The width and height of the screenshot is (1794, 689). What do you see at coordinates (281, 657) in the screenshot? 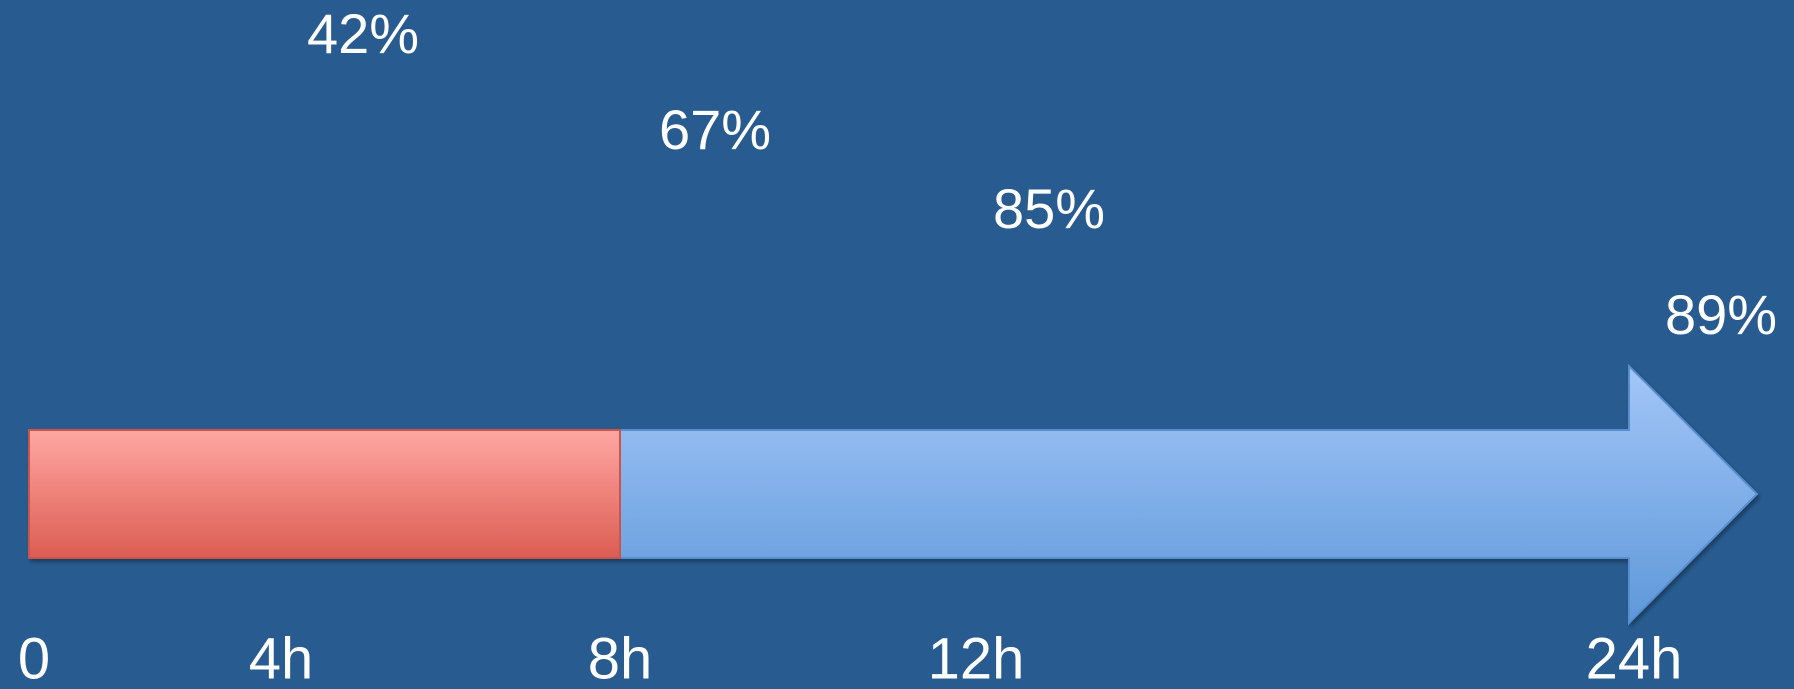
I see `tick-label: 4h` at bounding box center [281, 657].